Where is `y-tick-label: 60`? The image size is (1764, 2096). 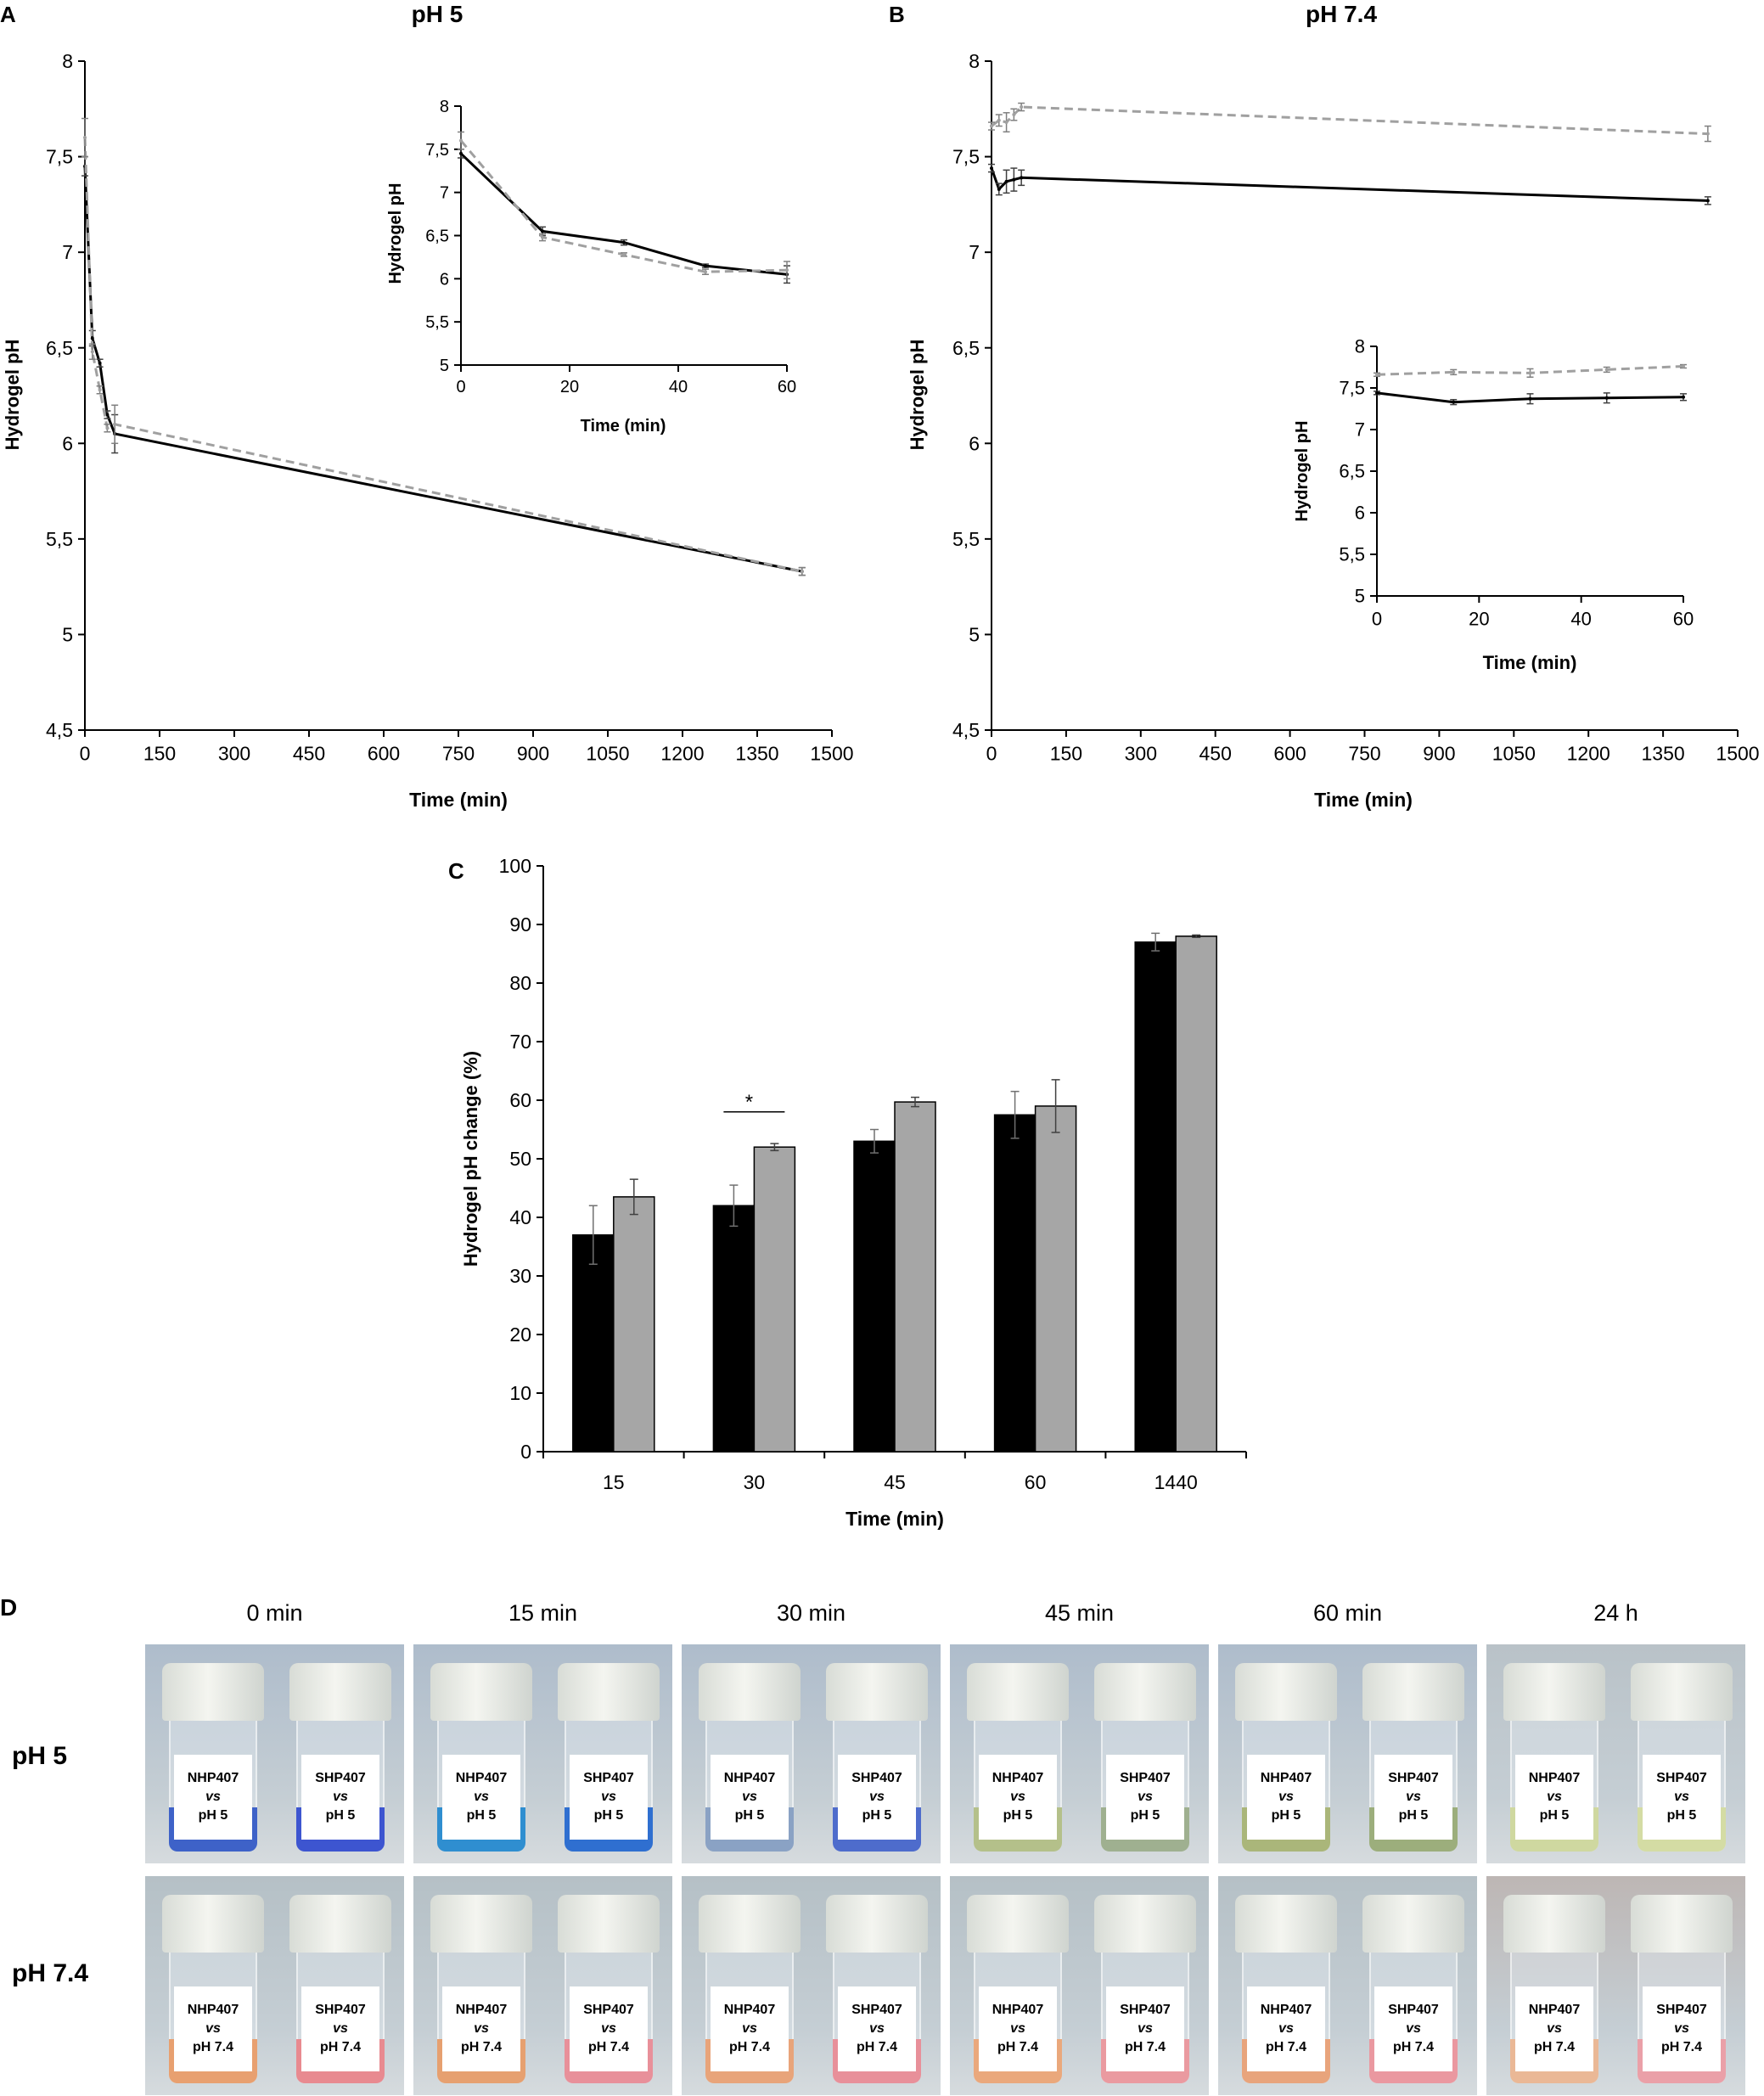
y-tick-label: 60 is located at coordinates (520, 1100).